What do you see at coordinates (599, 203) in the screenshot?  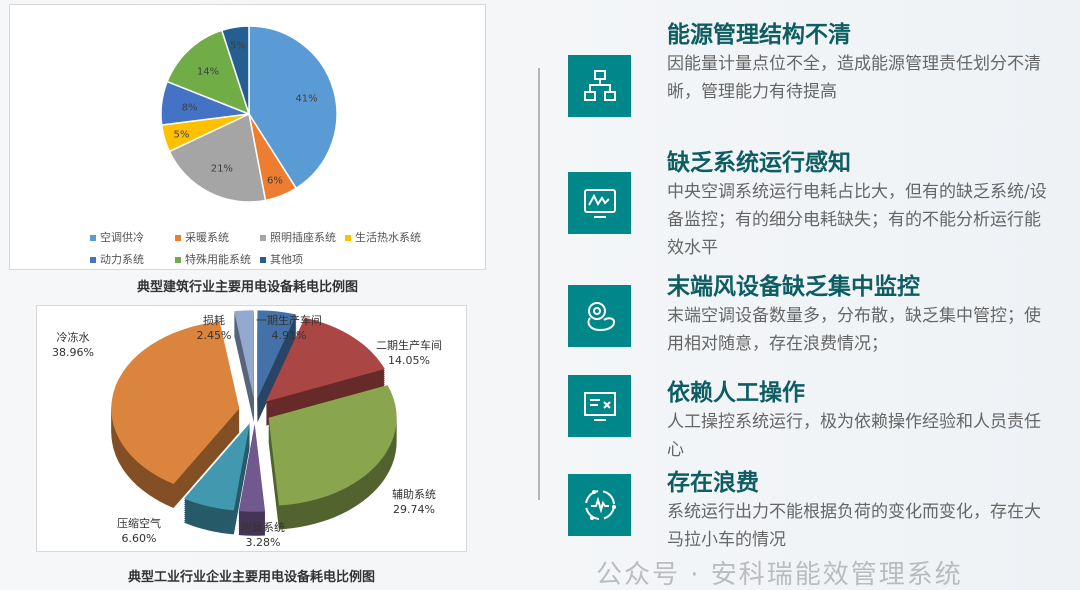 I see `monitor-wave-icon` at bounding box center [599, 203].